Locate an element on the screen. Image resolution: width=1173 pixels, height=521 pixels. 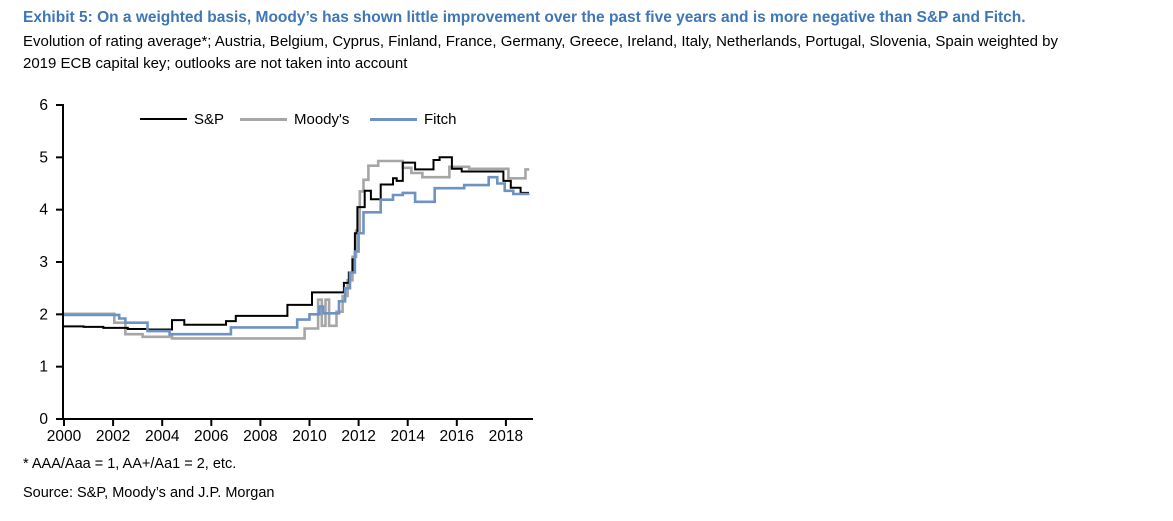
legend-item-sp: S&P is located at coordinates (182, 119).